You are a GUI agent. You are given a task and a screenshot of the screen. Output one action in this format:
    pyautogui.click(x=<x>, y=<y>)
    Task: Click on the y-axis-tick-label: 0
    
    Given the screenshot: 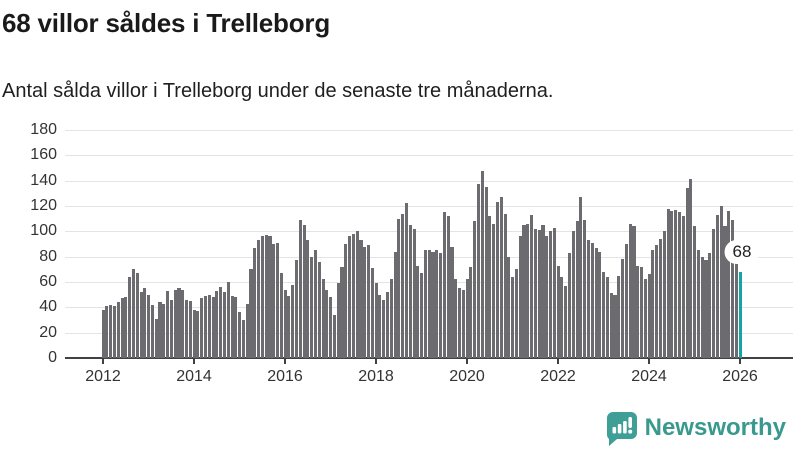 What is the action you would take?
    pyautogui.click(x=52, y=357)
    